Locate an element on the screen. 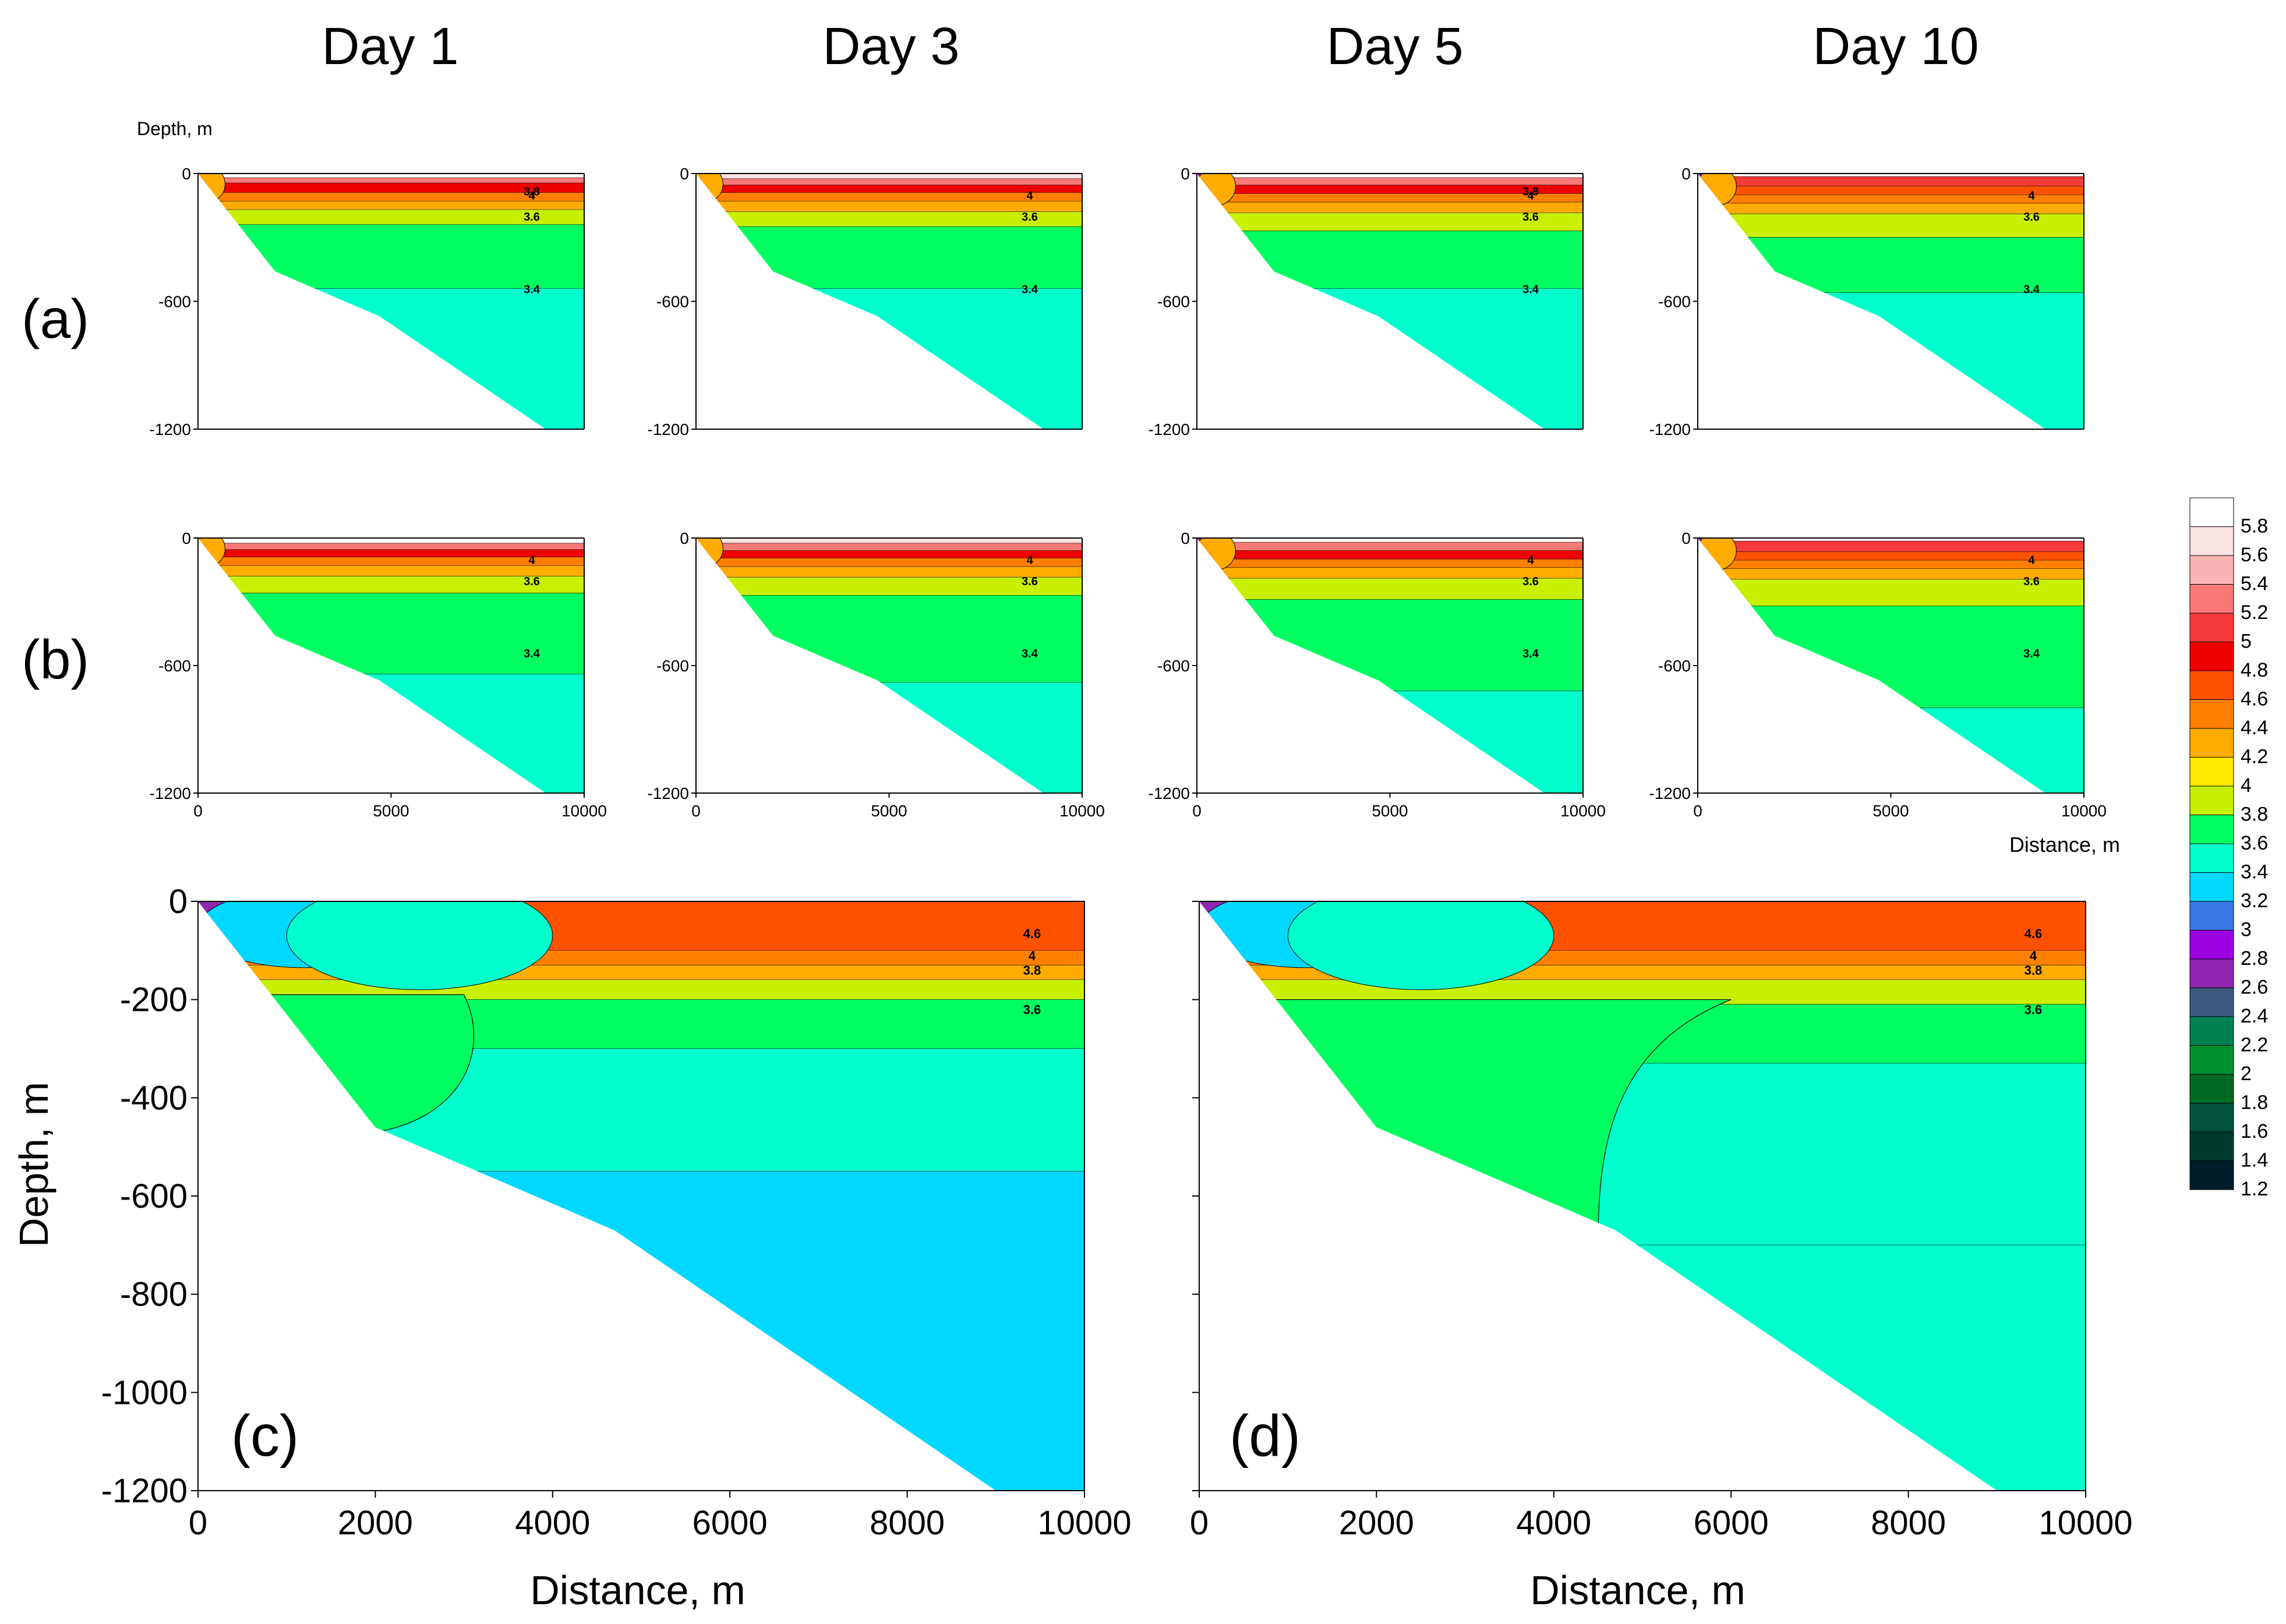 The width and height of the screenshot is (2286, 1624). x-tick-label: 4000 is located at coordinates (1553, 1523).